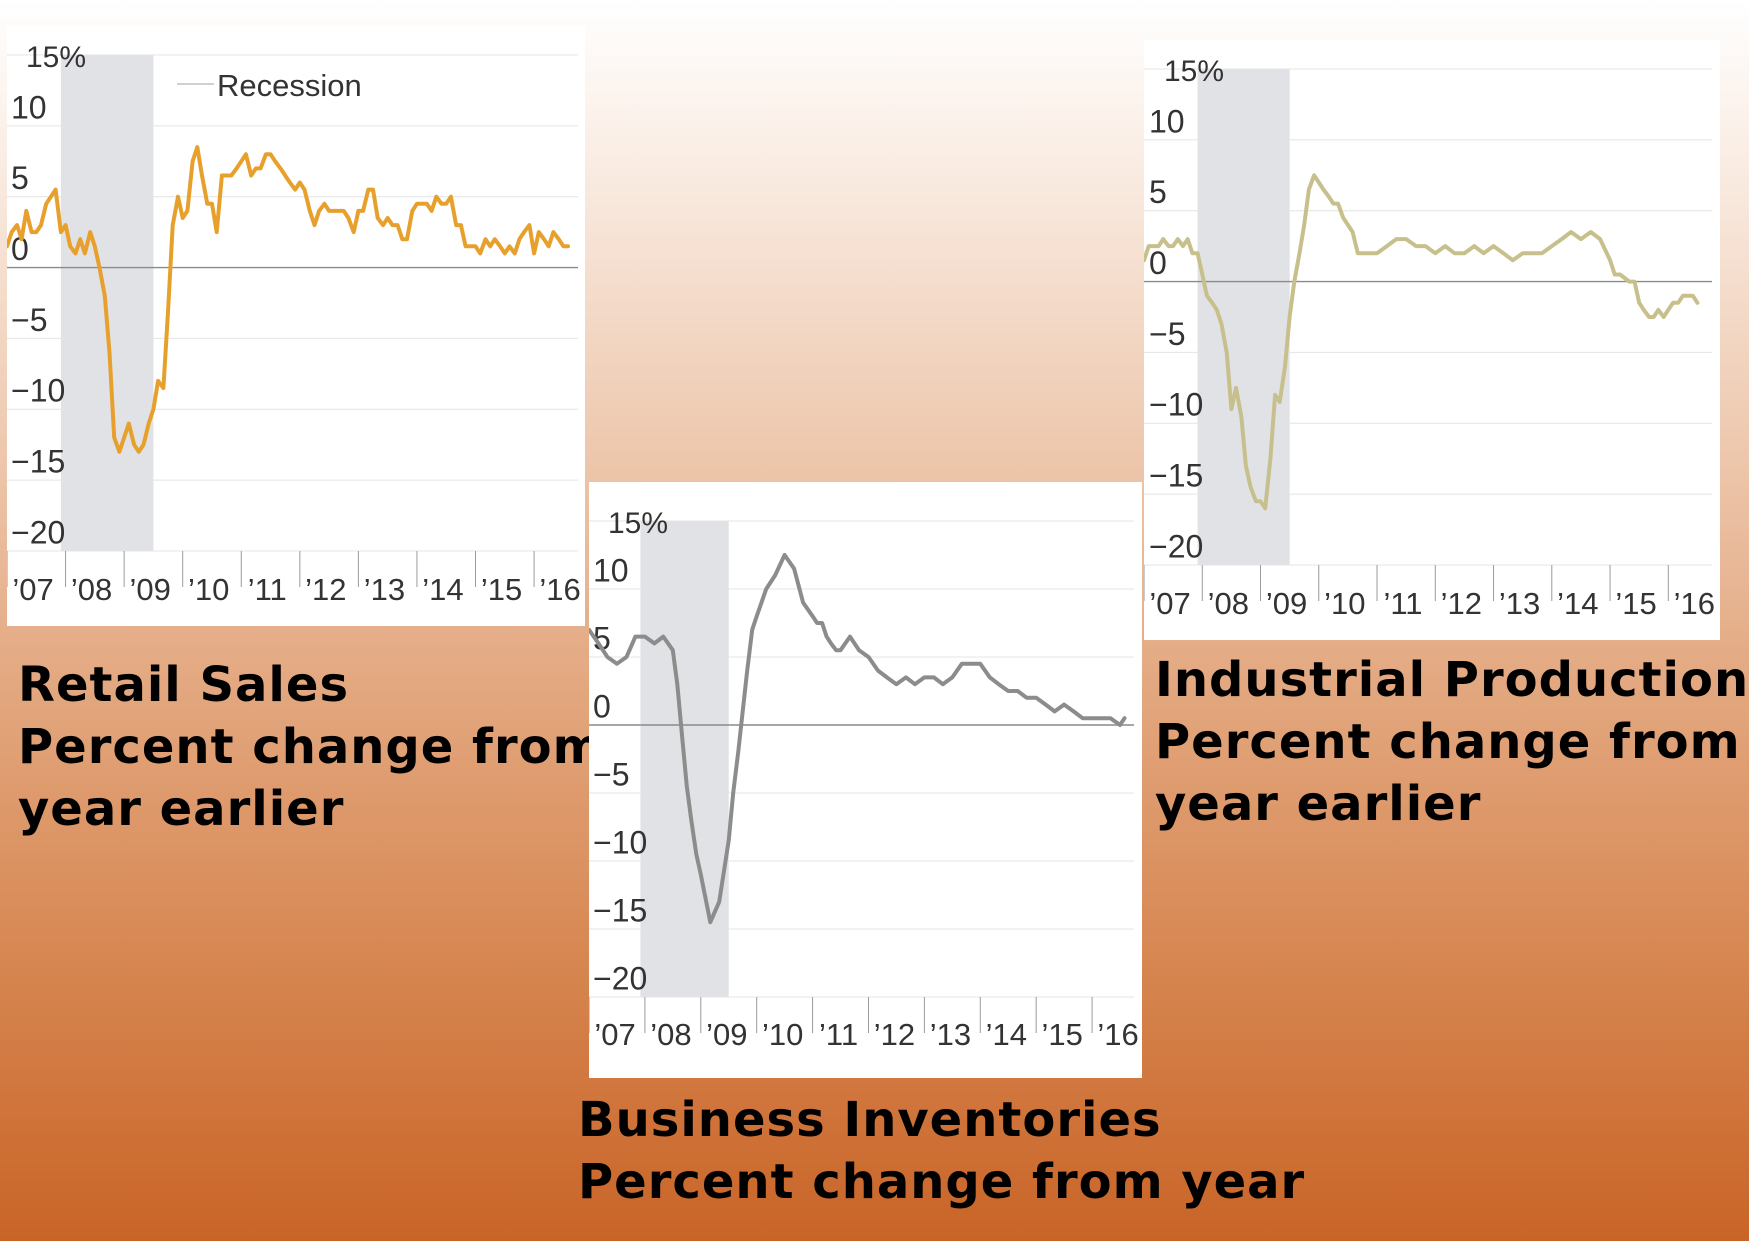  I want to click on industrial-y-tick-label: 10, so click(1167, 121).